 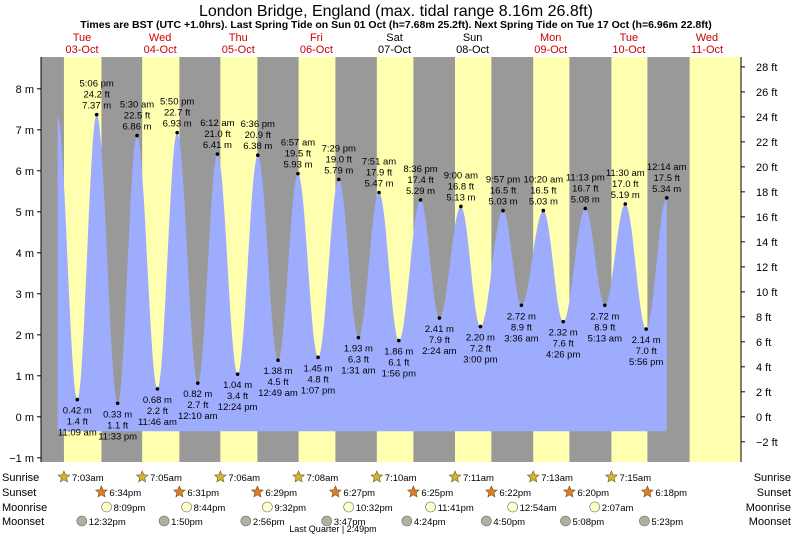 What do you see at coordinates (480, 338) in the screenshot?
I see `low-tide-m: 2.20 m` at bounding box center [480, 338].